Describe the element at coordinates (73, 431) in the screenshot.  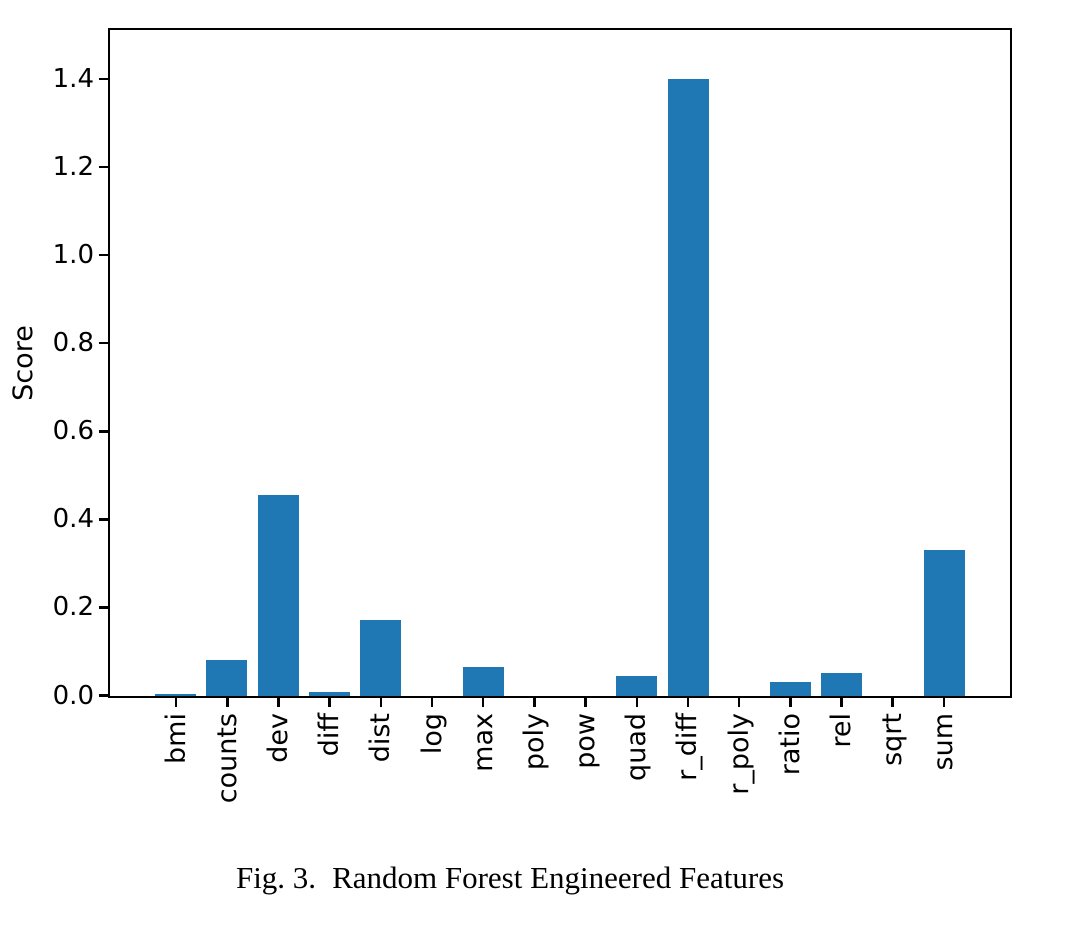
I see `y-tick-label: 0.6` at that location.